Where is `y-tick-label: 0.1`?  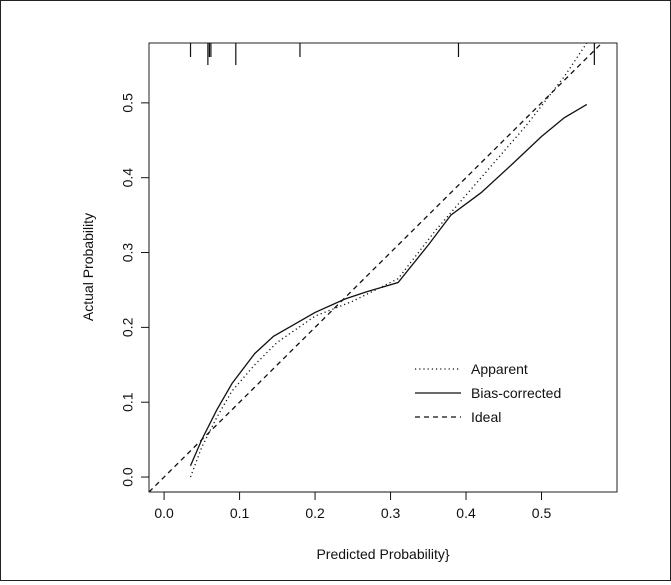 y-tick-label: 0.1 is located at coordinates (128, 402).